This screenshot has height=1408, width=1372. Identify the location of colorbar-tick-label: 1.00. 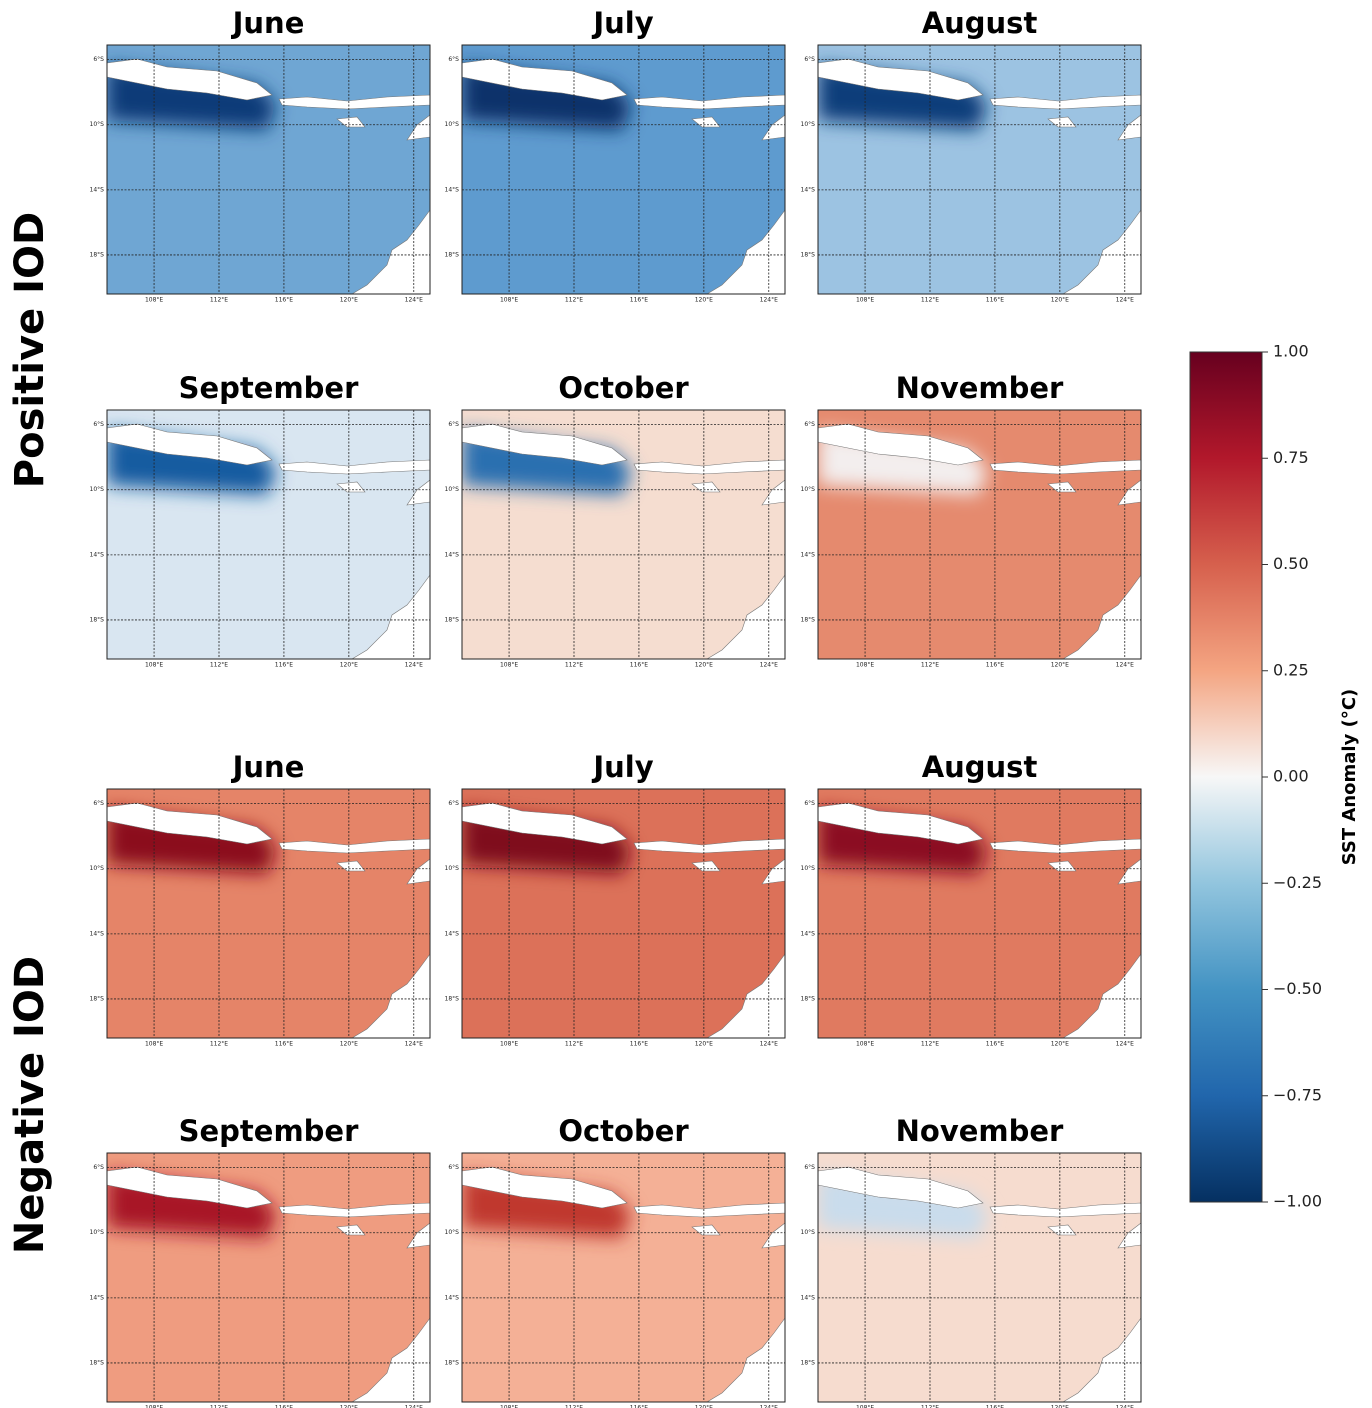
(1291, 351).